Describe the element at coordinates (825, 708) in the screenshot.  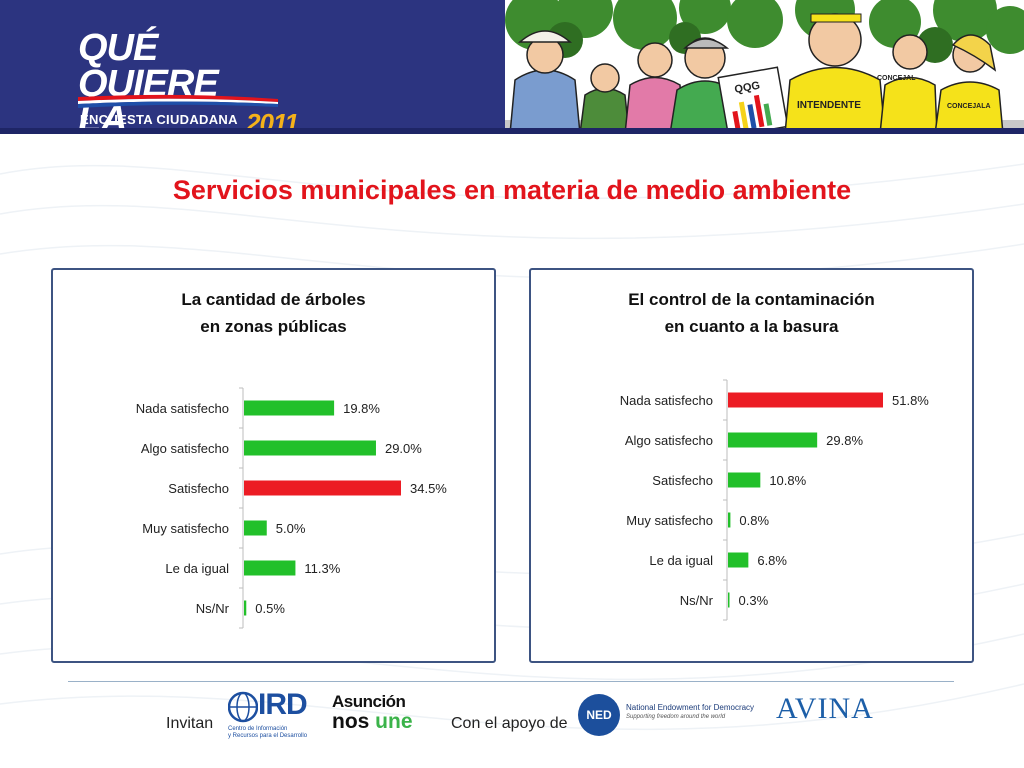
I see `avina-logo: AVINA` at that location.